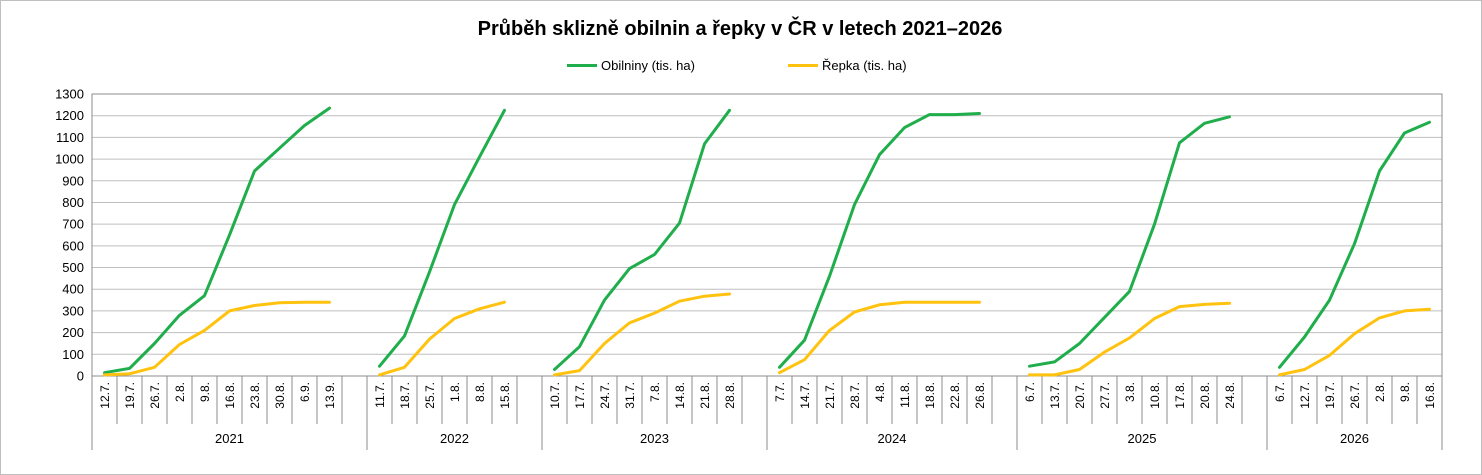  What do you see at coordinates (879, 240) in the screenshot?
I see `series-line-obilniny-2024` at bounding box center [879, 240].